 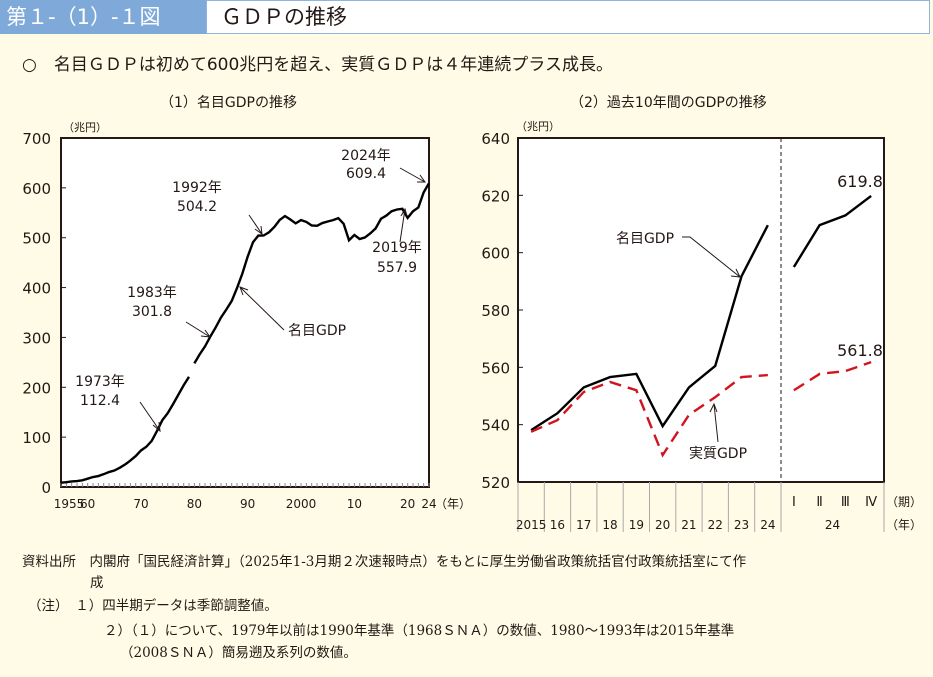 I want to click on x-tick-label-year: 17, so click(x=583, y=525).